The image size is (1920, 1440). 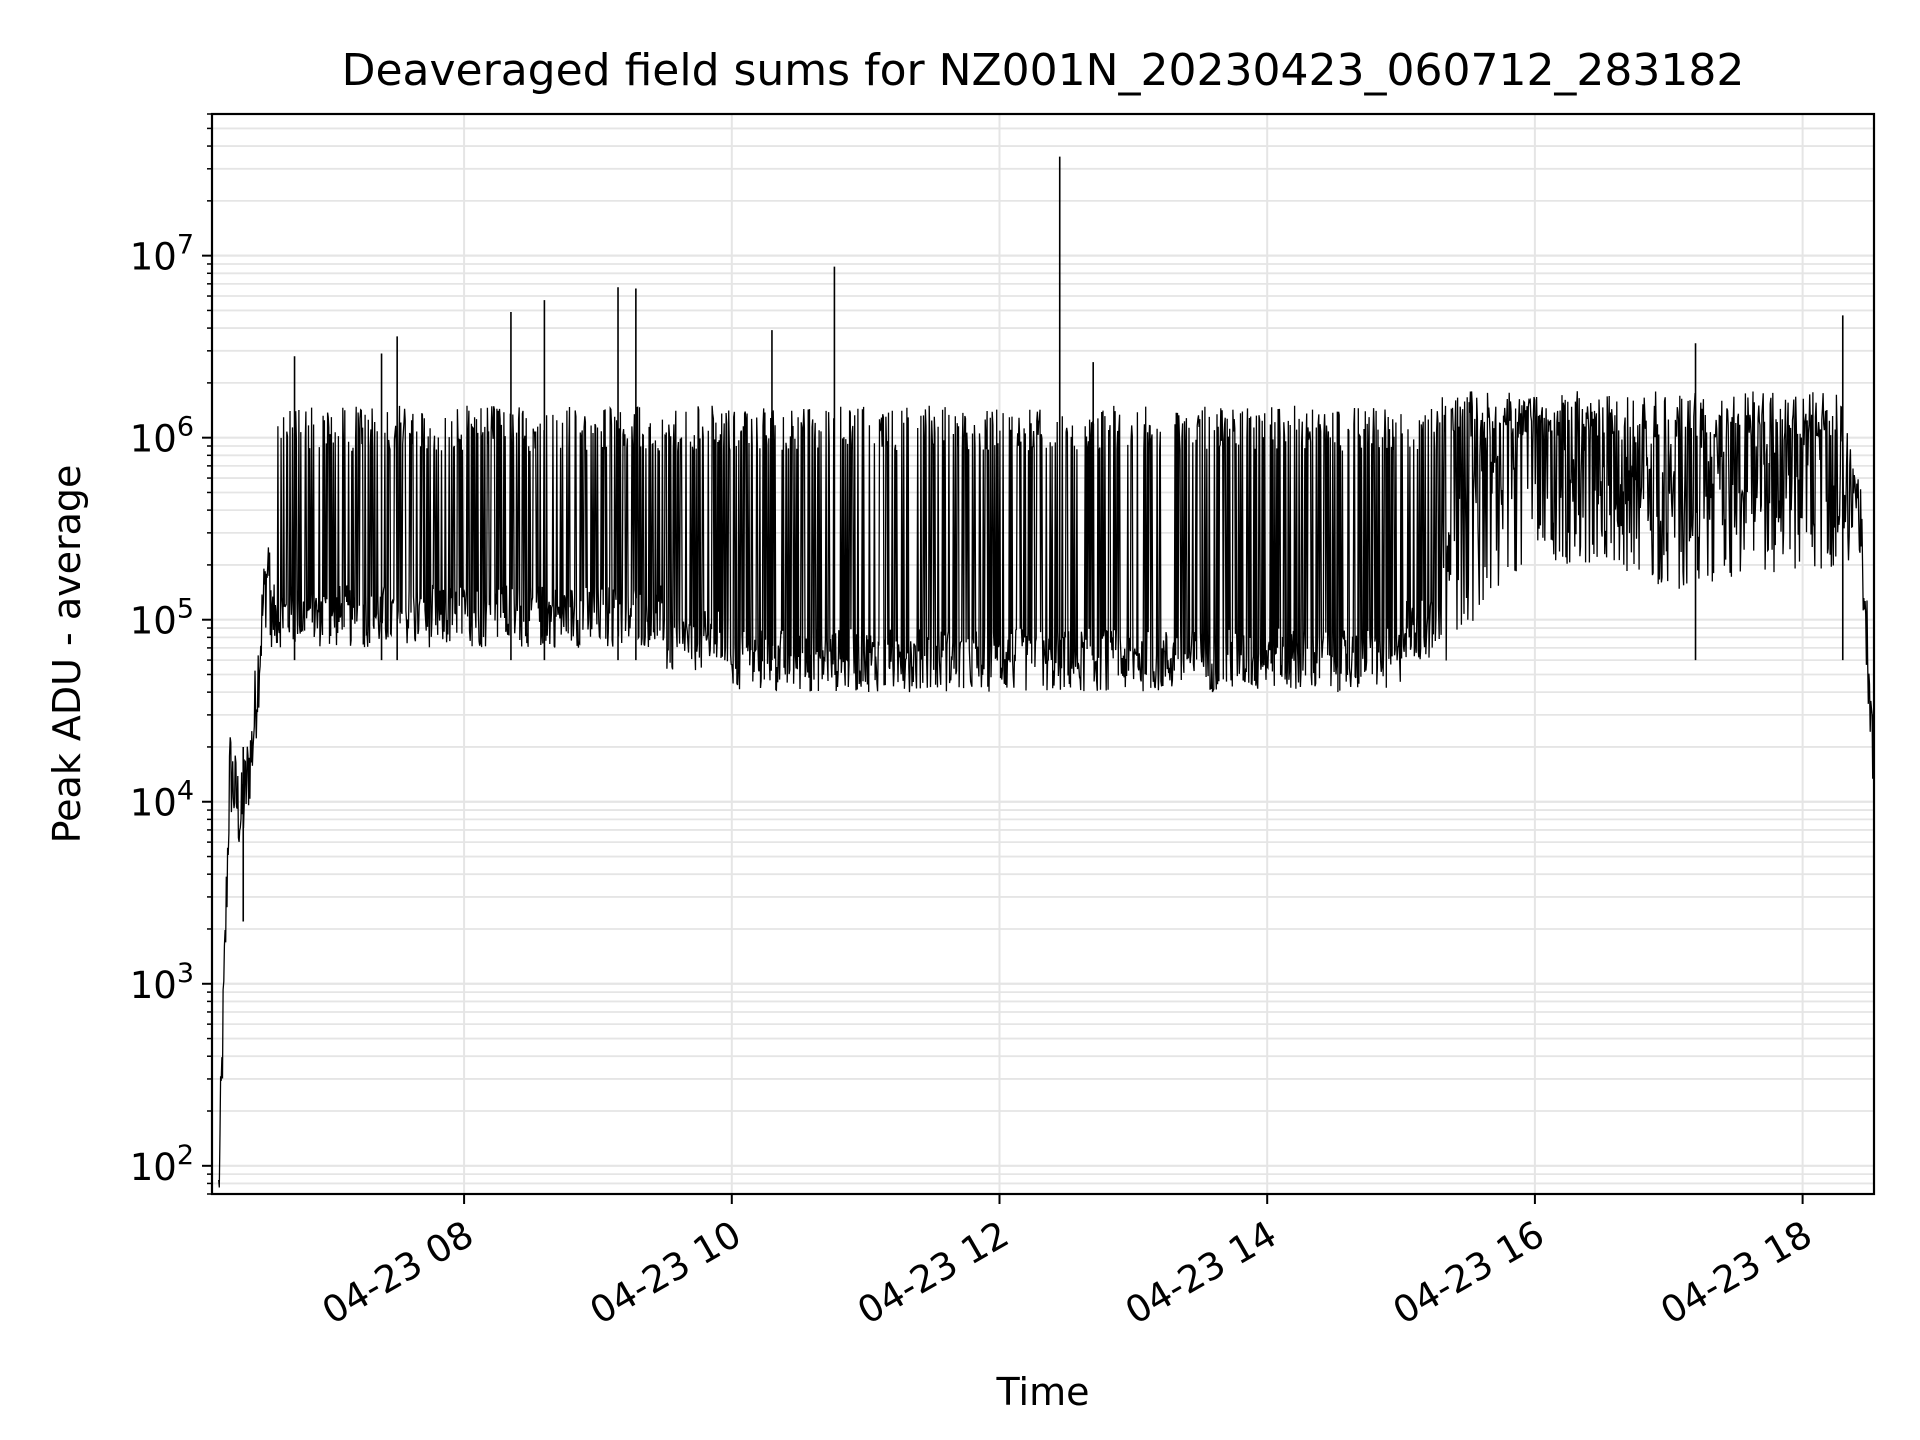 What do you see at coordinates (185, 791) in the screenshot?
I see `y-tick-exponent: 4` at bounding box center [185, 791].